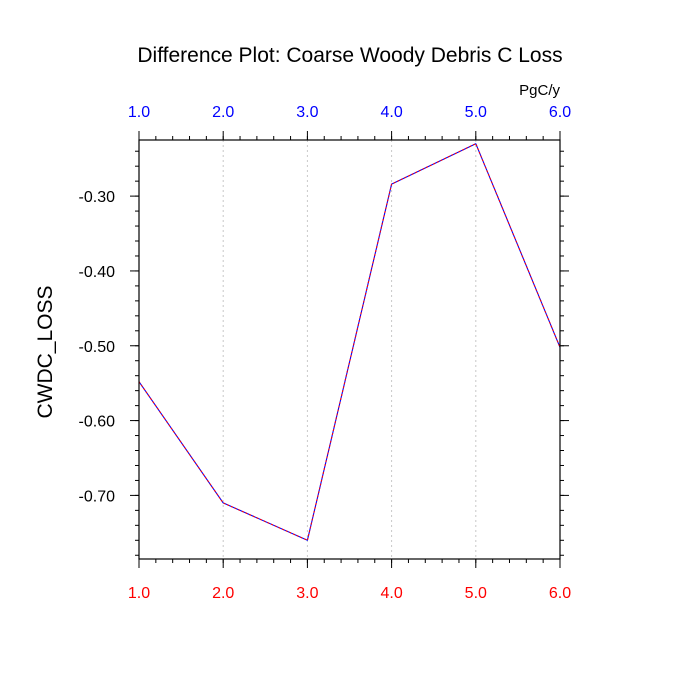 Image resolution: width=700 pixels, height=700 pixels. Describe the element at coordinates (391, 112) in the screenshot. I see `x-tick-label-top: 4.0` at that location.